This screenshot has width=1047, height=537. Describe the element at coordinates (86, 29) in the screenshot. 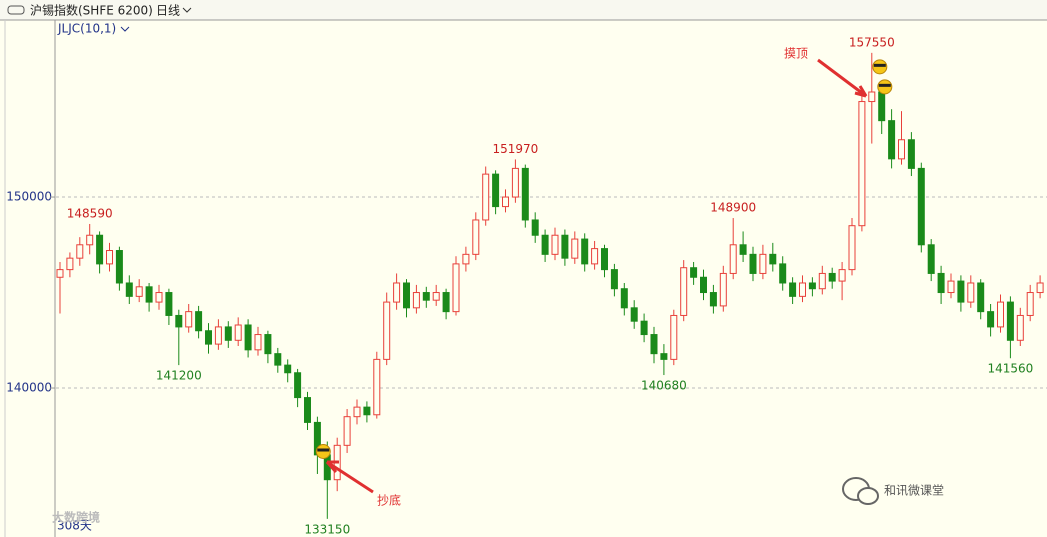

I see `indicator: JLJC(10,1)` at that location.